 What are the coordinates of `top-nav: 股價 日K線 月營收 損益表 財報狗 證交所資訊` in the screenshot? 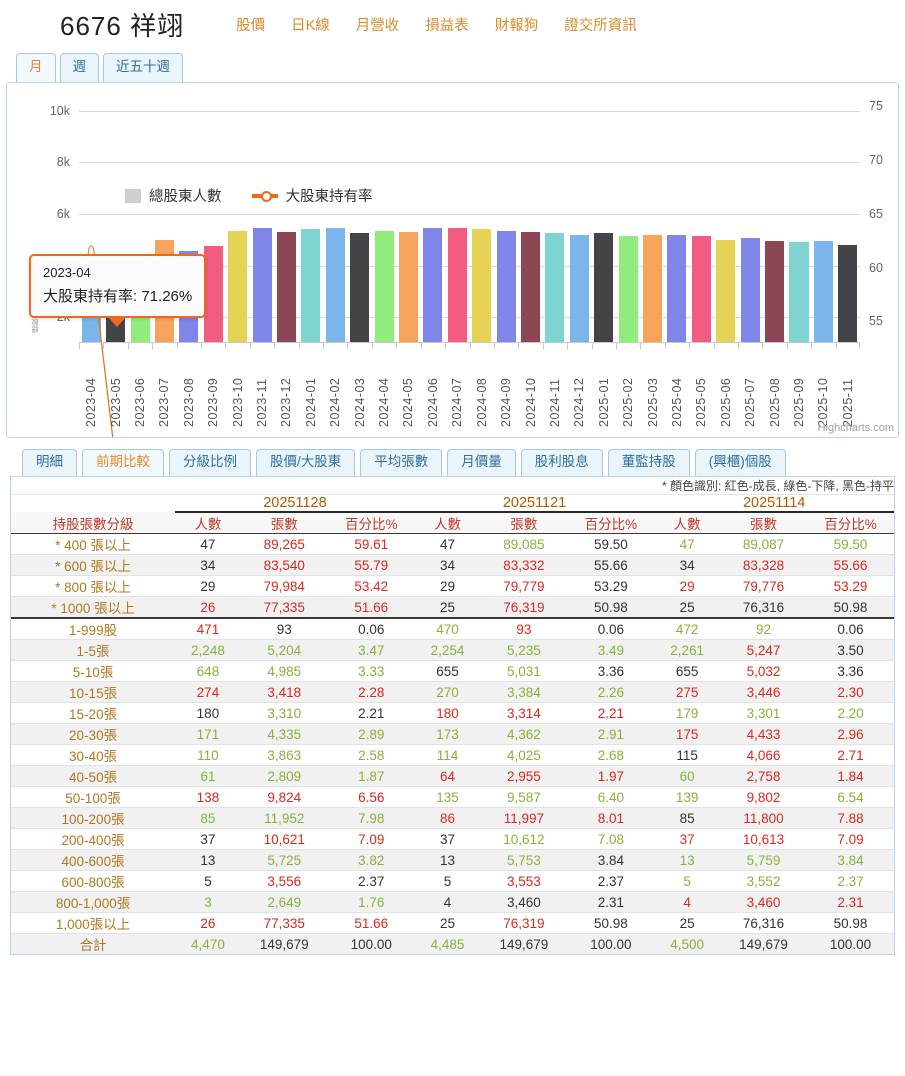 It's located at (436, 24).